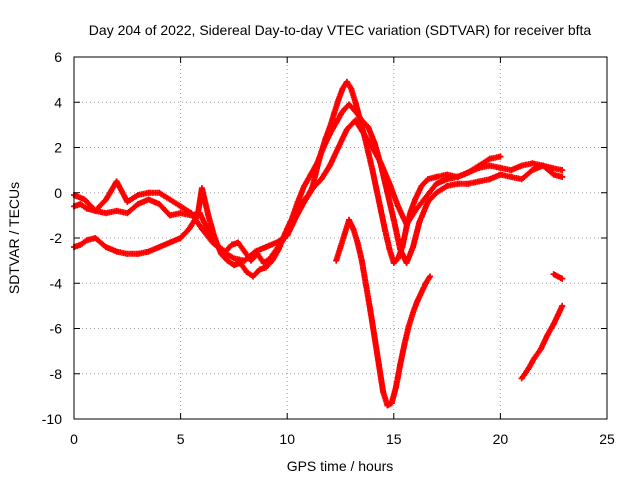 Image resolution: width=640 pixels, height=480 pixels. I want to click on series-trace, so click(383, 312).